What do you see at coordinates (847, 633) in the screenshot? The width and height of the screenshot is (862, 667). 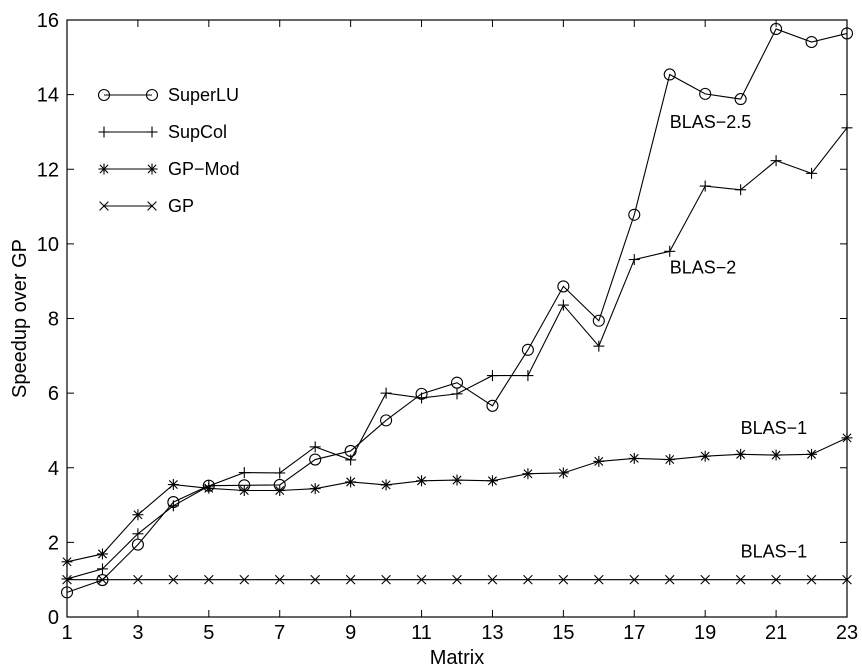 I see `x-tick-label: 23` at bounding box center [847, 633].